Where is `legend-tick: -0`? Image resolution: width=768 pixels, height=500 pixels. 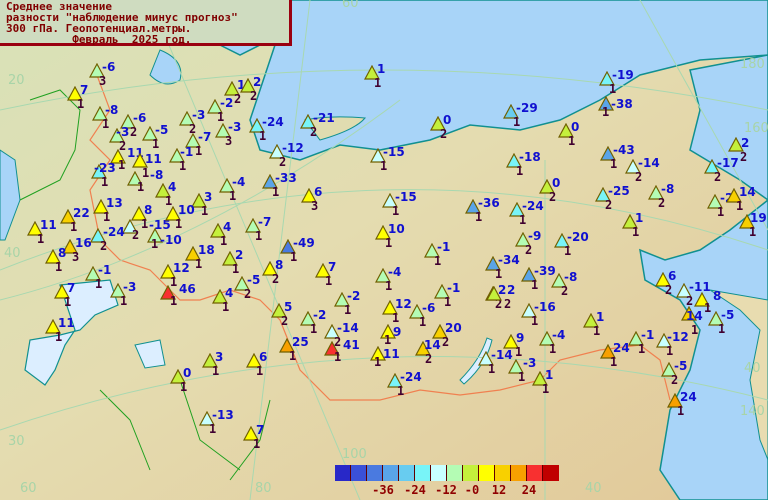
legend-tick: -0 is located at coordinates (472, 490).